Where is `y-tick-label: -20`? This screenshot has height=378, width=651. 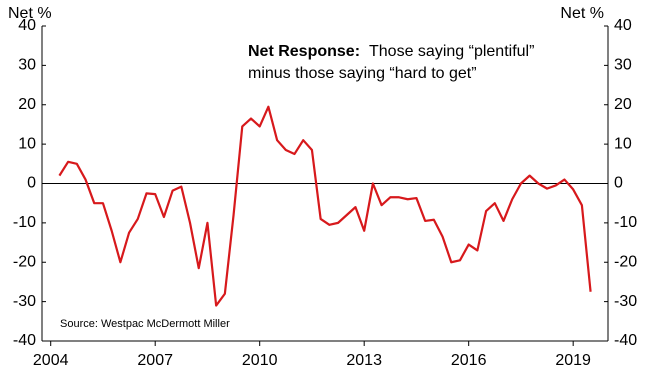 y-tick-label: -20 is located at coordinates (24, 261).